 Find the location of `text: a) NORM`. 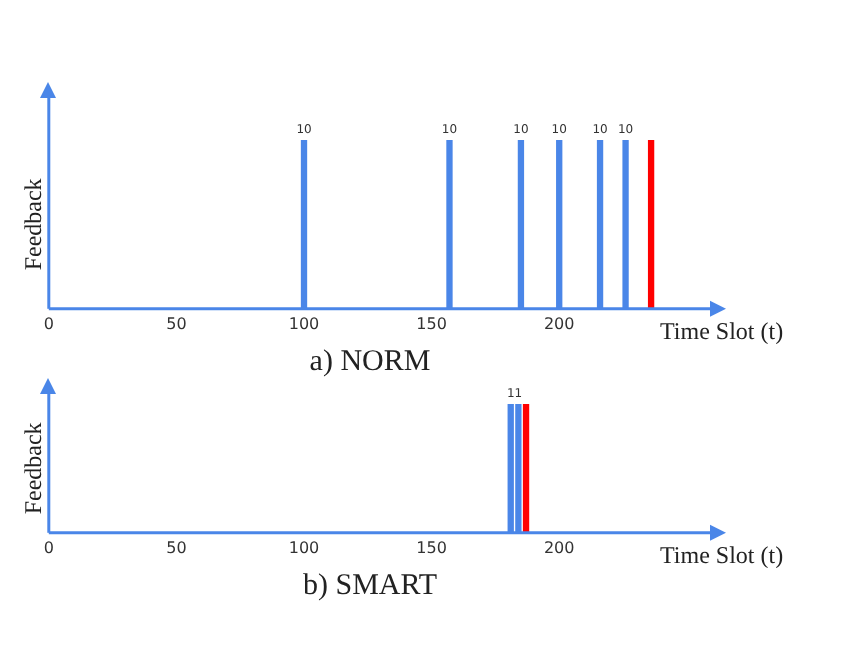

text: a) NORM is located at coordinates (370, 361).